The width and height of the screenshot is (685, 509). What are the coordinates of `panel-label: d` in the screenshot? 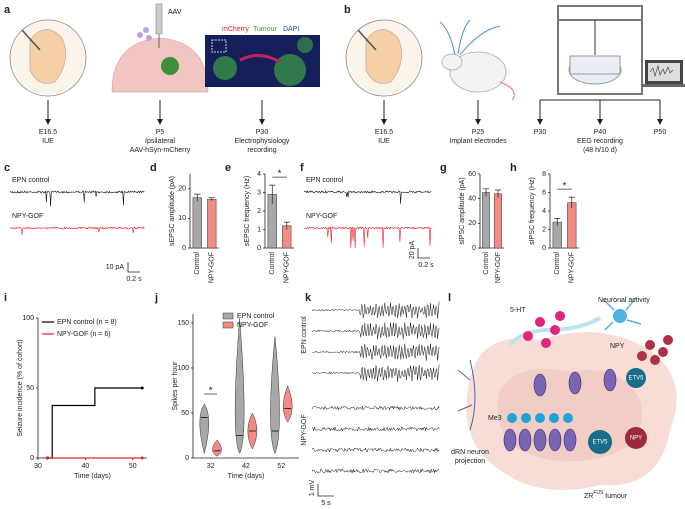 It's located at (153, 168).